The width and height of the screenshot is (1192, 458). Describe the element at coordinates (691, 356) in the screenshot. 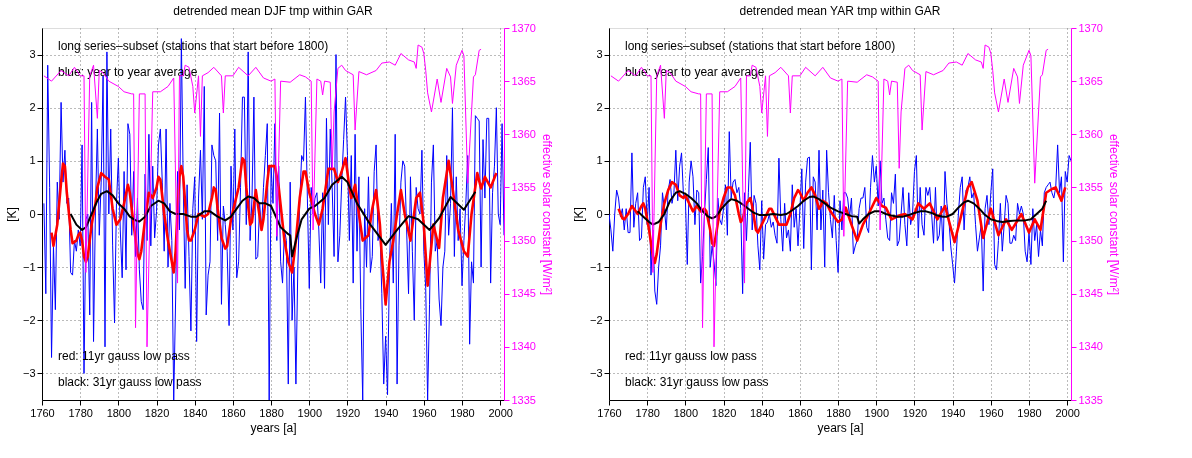

I see `annotation: red: 11yr gauss low pass` at that location.